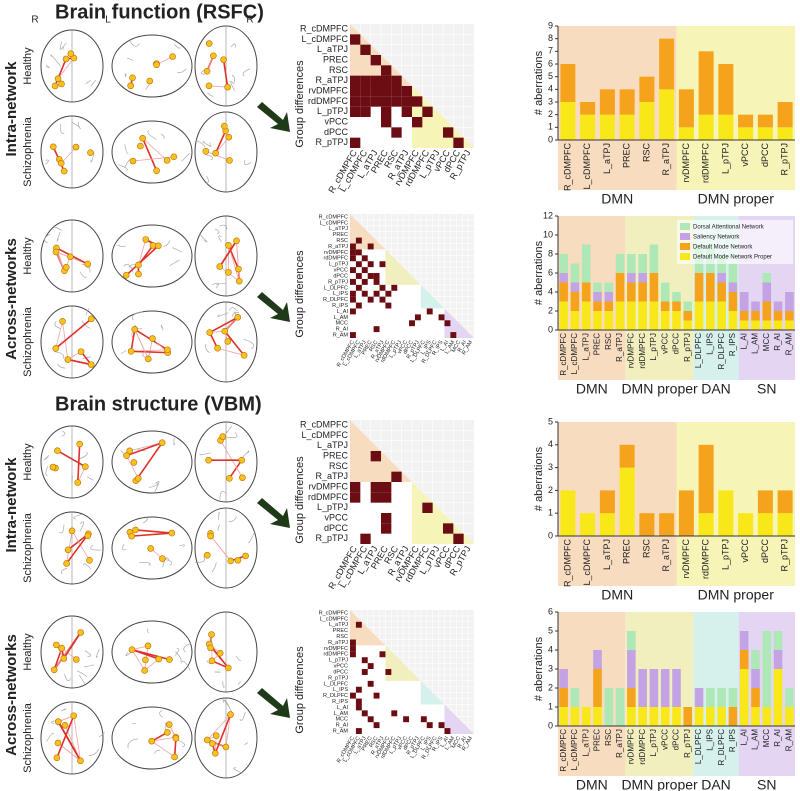 The image size is (800, 791). Describe the element at coordinates (273, 513) in the screenshot. I see `arrow` at that location.